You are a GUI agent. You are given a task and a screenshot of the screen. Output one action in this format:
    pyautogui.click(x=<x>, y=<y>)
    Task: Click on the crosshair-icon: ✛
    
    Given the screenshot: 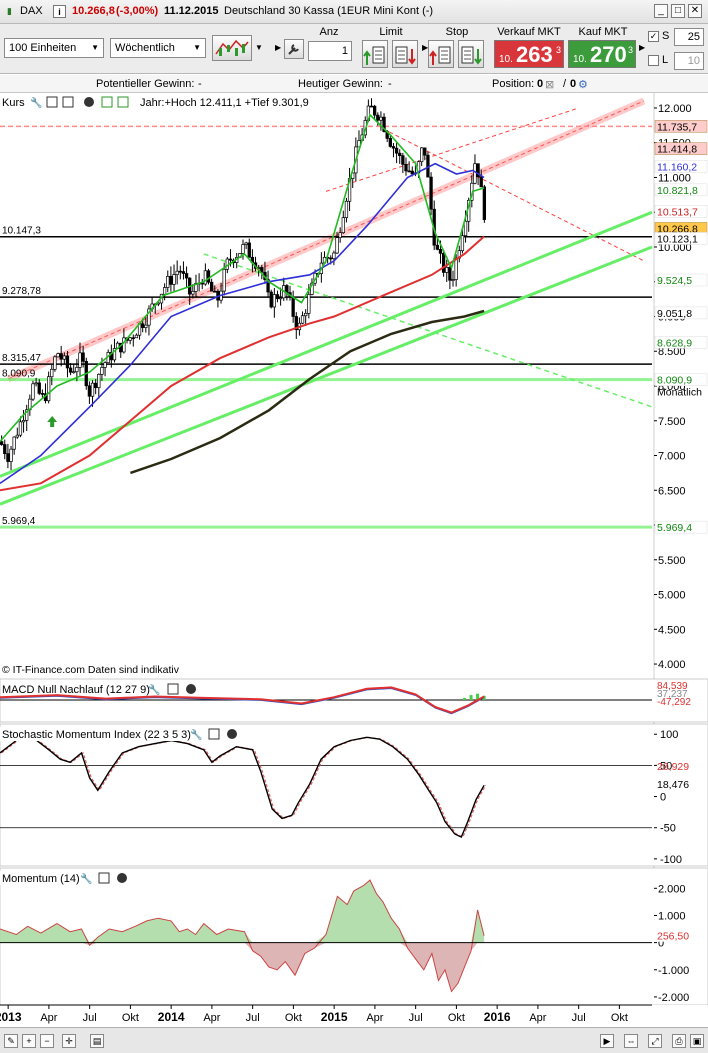 What is the action you would take?
    pyautogui.click(x=69, y=1041)
    